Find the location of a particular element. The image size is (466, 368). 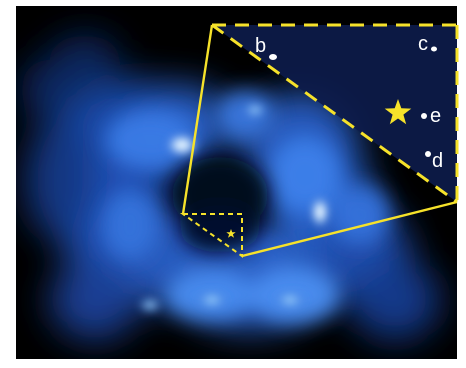

projection-line-lower is located at coordinates (349, 229).